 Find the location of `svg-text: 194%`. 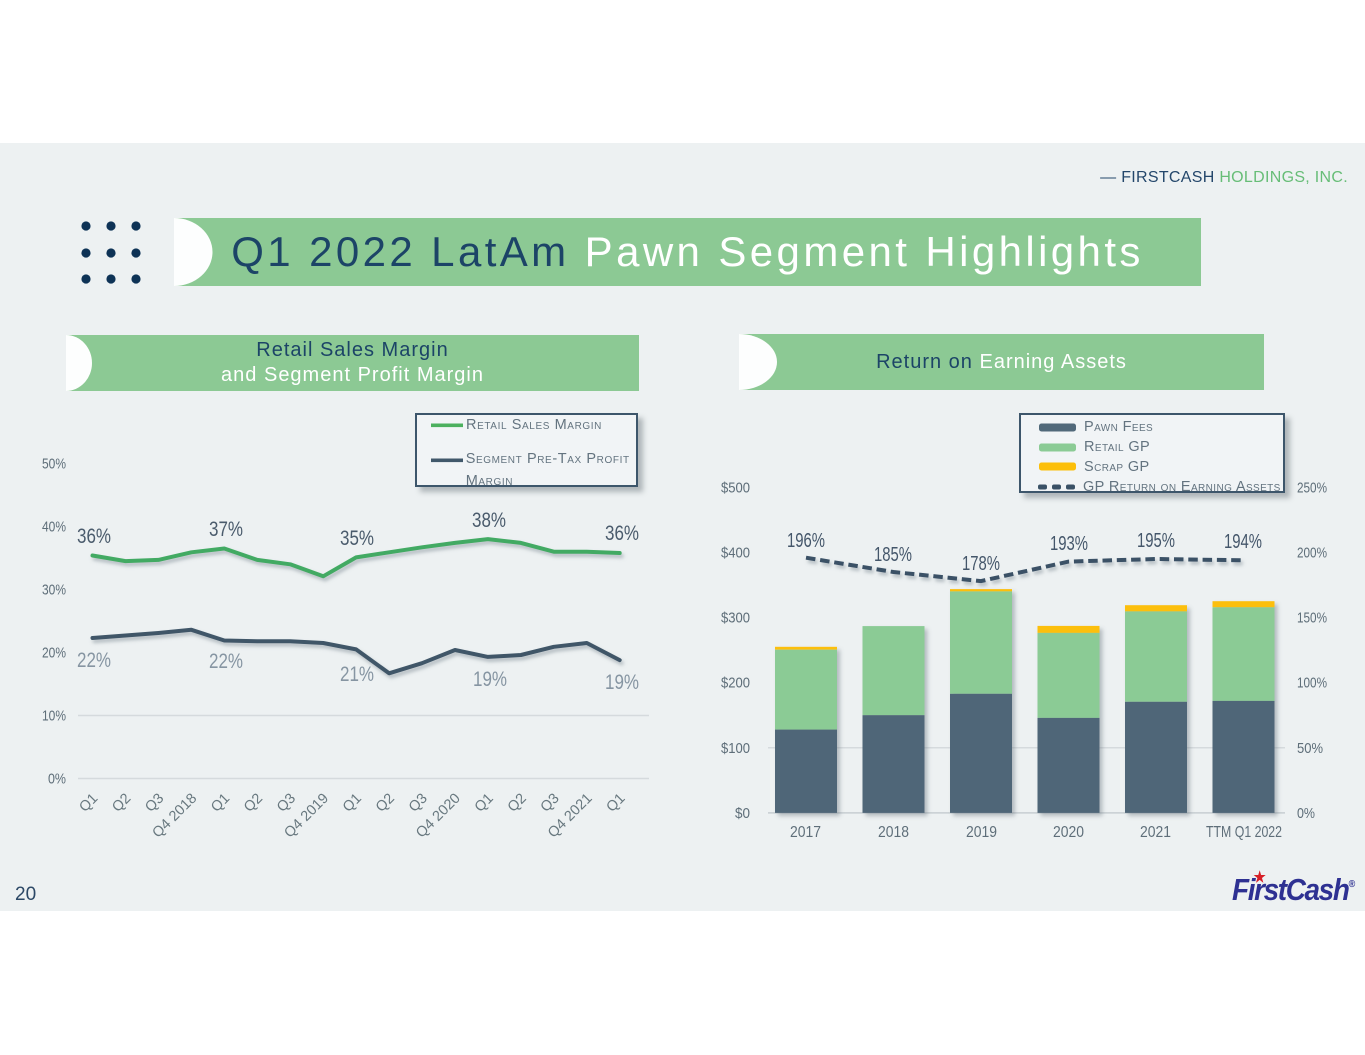

svg-text: 194% is located at coordinates (1243, 542).